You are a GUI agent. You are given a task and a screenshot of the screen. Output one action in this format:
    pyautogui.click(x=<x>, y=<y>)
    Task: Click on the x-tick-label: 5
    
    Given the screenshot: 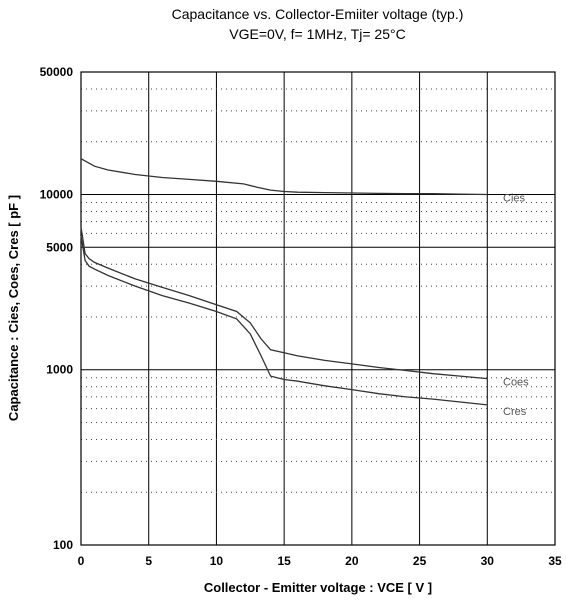 What is the action you would take?
    pyautogui.click(x=148, y=561)
    